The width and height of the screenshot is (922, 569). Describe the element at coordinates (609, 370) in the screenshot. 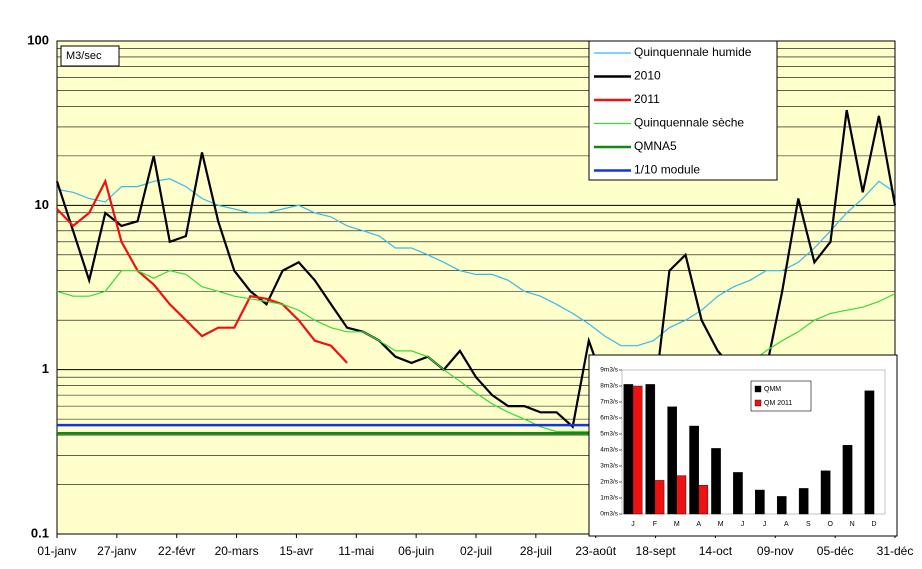

I see `inset-y-tick-label: 9m3/s` at that location.